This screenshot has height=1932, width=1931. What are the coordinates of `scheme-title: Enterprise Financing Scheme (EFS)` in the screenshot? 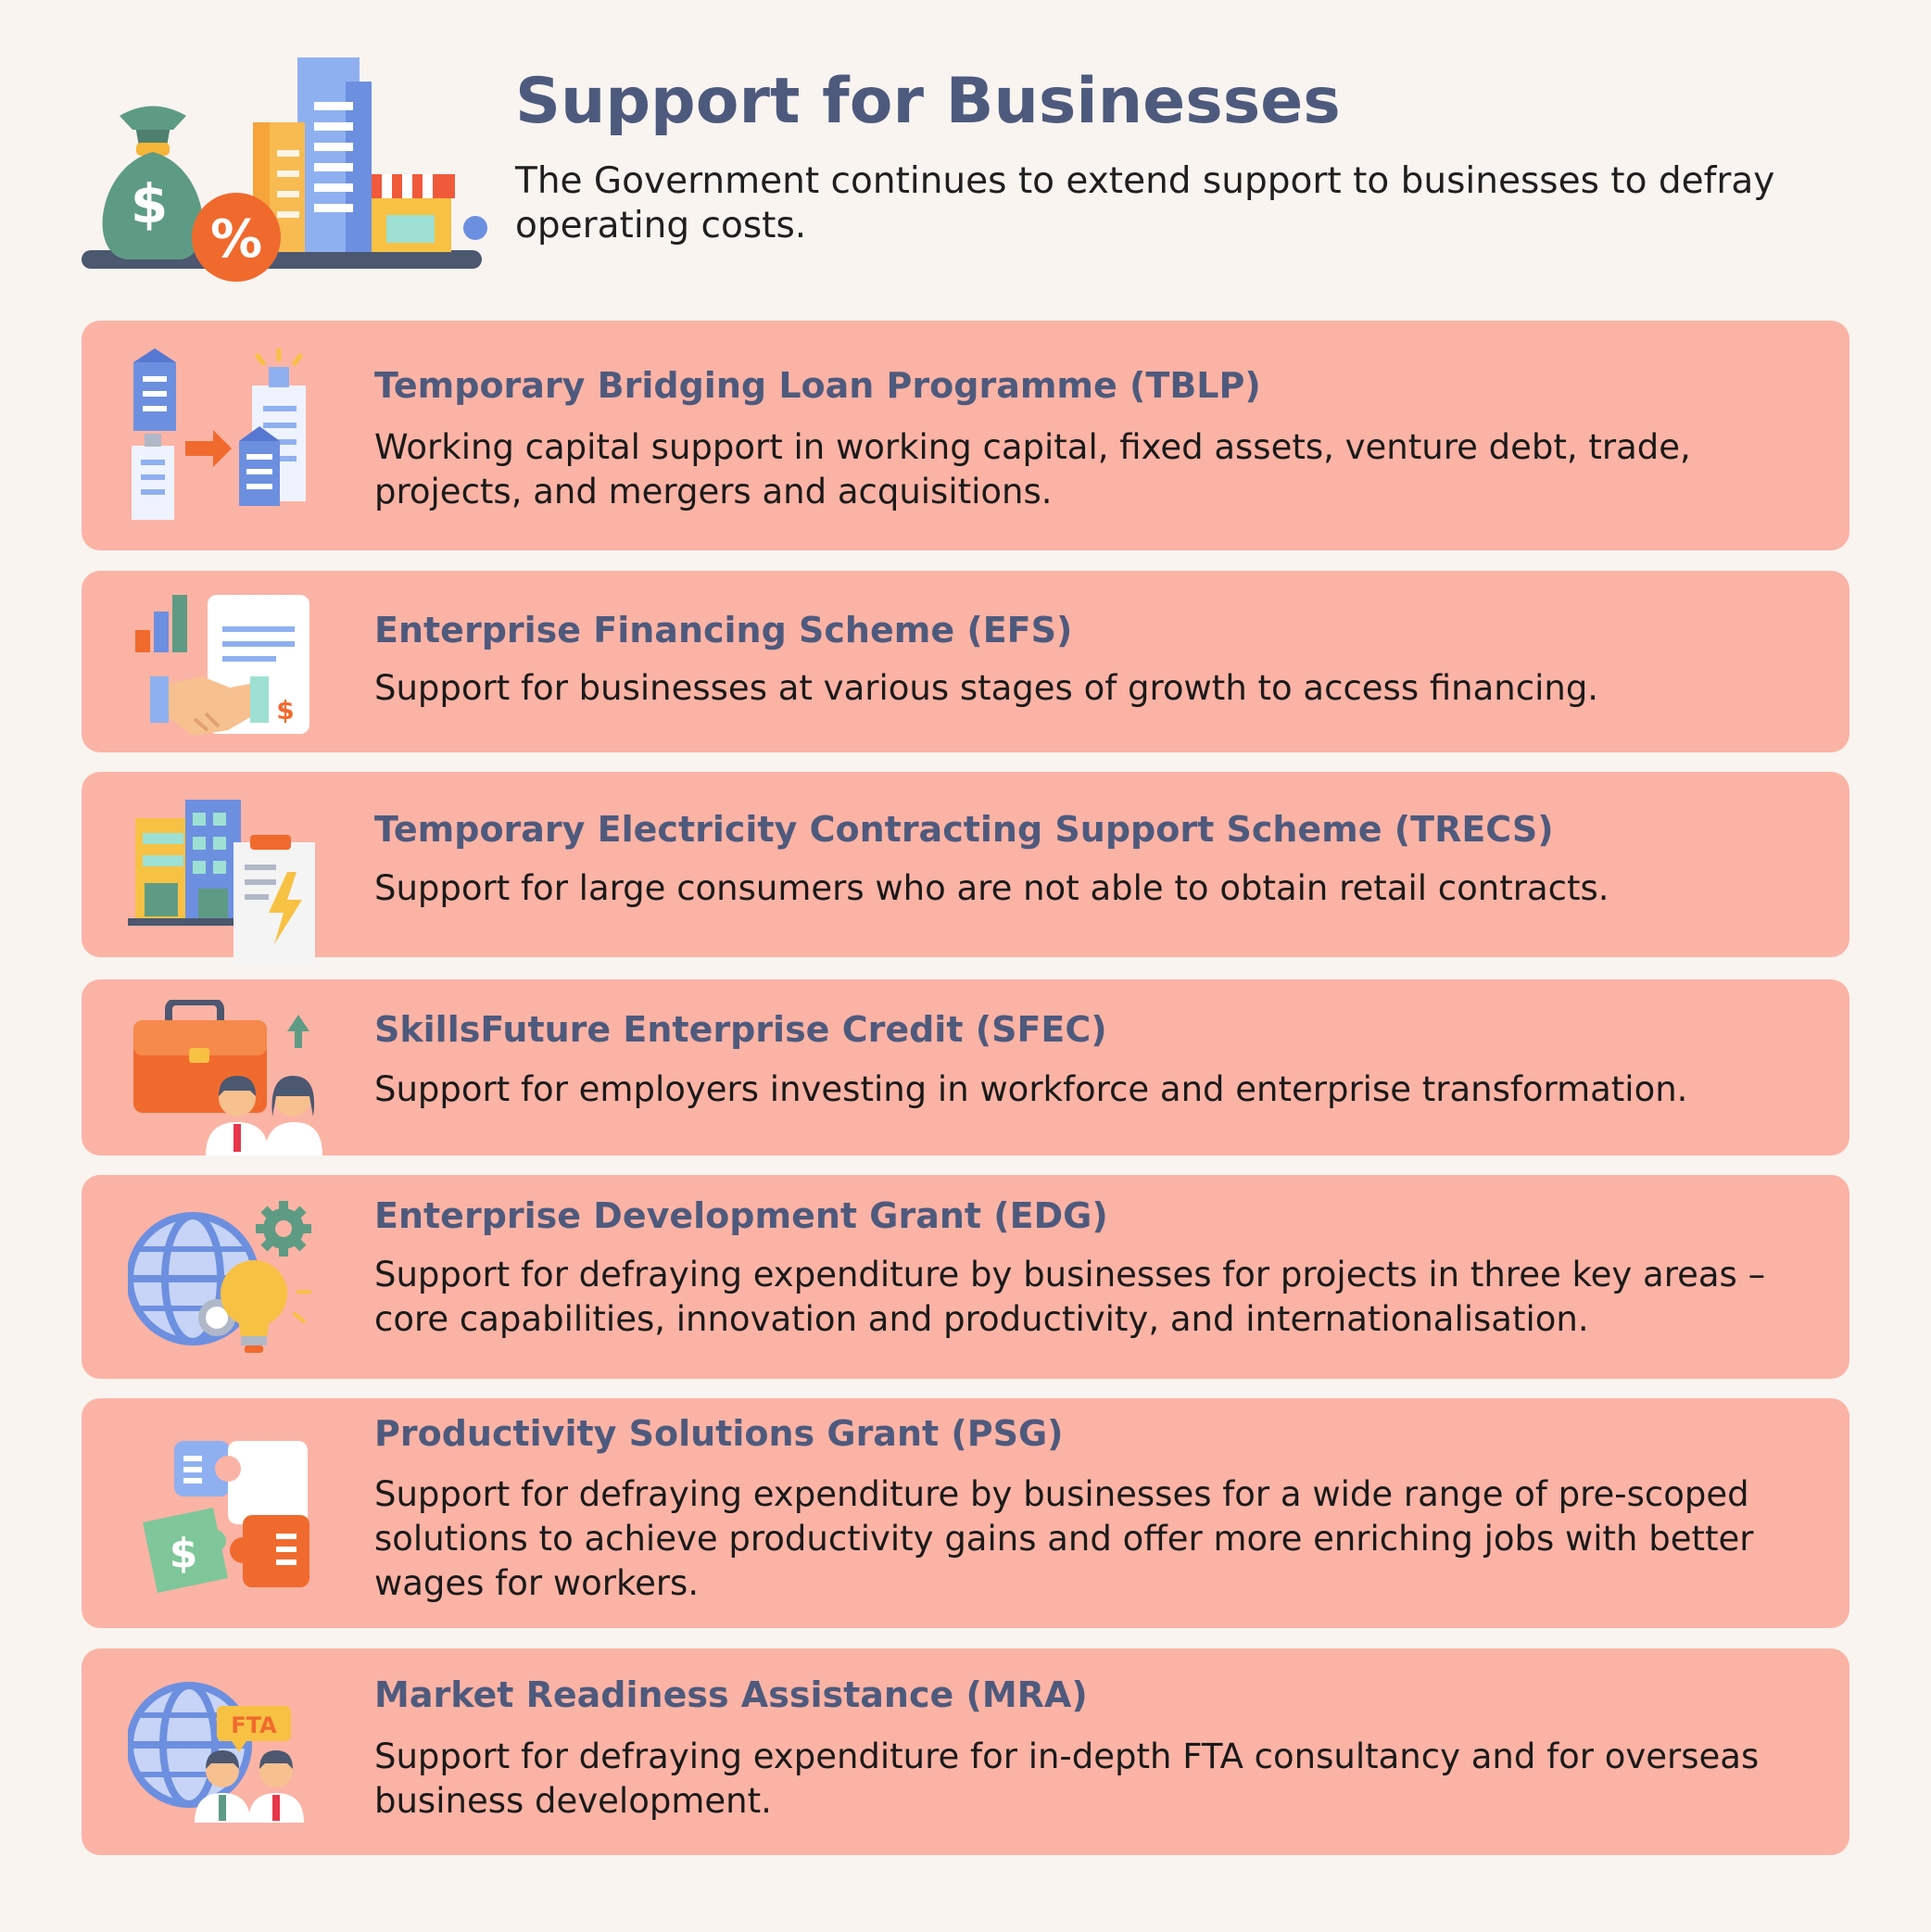 It's located at (724, 630).